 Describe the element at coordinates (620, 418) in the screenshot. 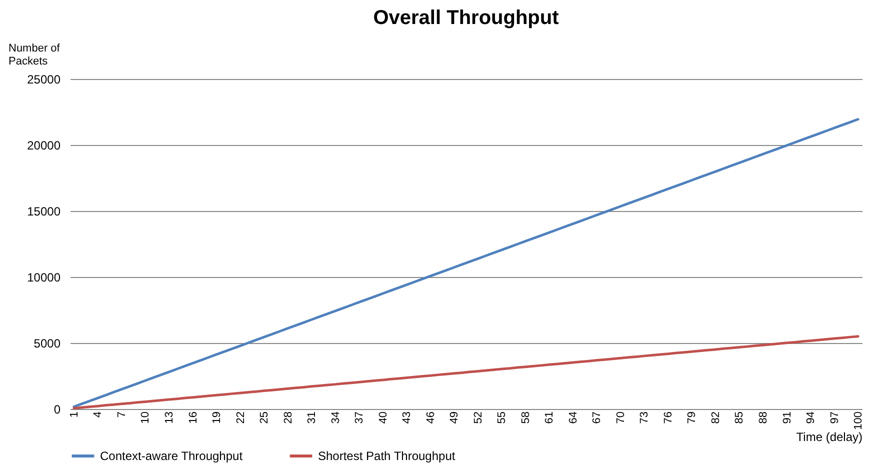

I see `x-tick-label: 70` at that location.